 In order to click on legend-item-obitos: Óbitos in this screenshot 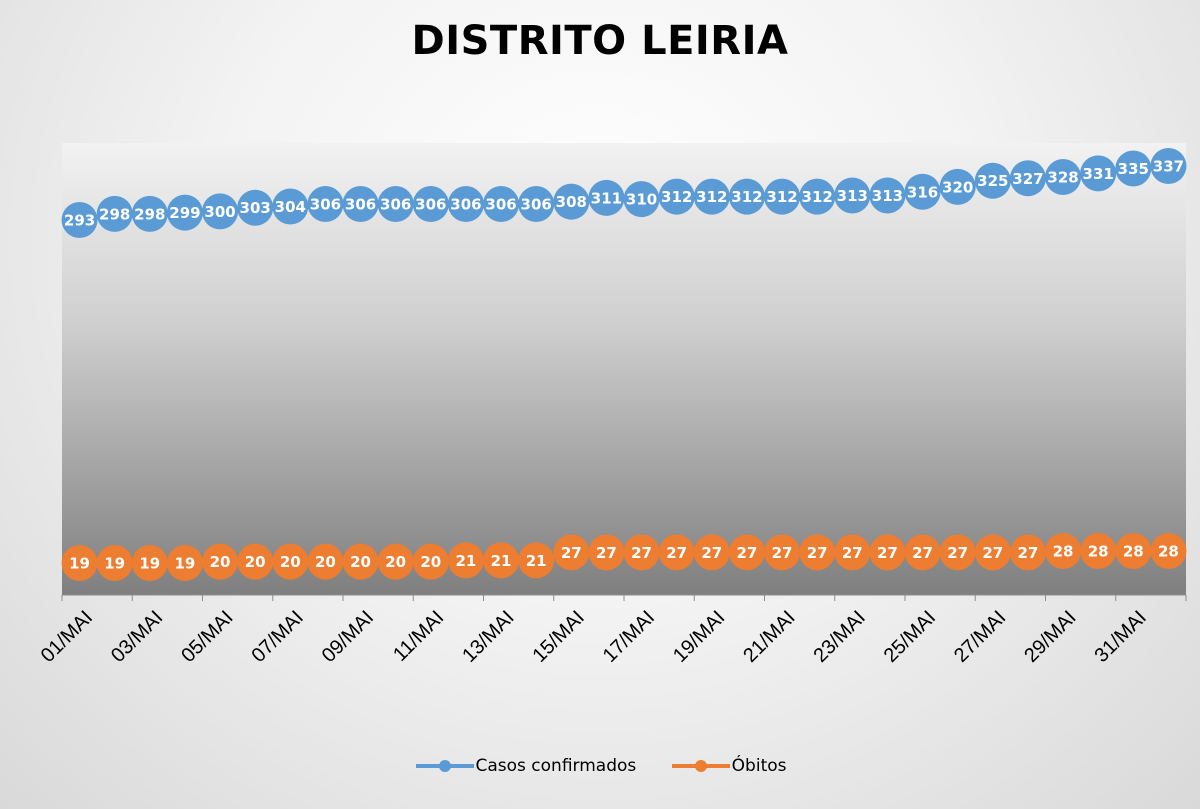, I will do `click(728, 766)`.